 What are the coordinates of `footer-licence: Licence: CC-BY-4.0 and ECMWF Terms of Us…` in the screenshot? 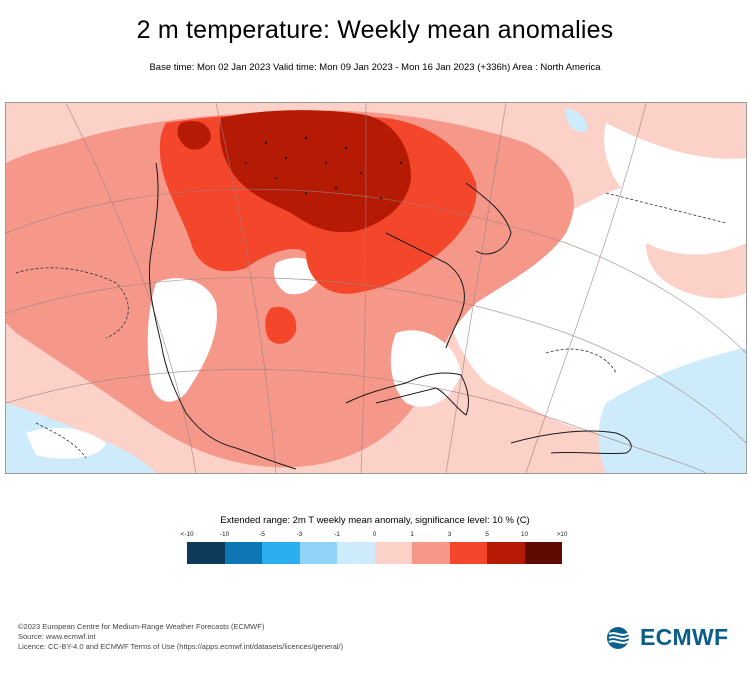 It's located at (181, 646).